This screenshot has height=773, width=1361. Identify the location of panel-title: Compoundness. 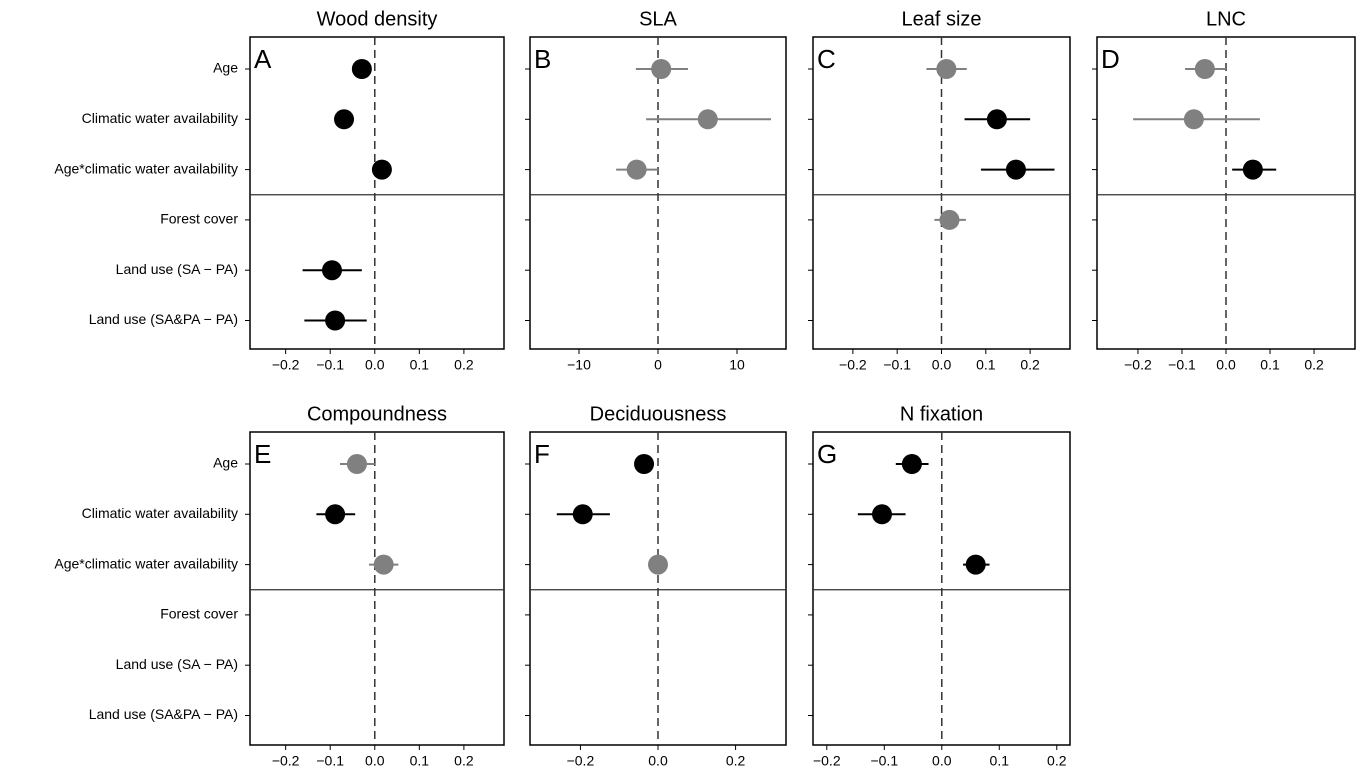
(377, 414).